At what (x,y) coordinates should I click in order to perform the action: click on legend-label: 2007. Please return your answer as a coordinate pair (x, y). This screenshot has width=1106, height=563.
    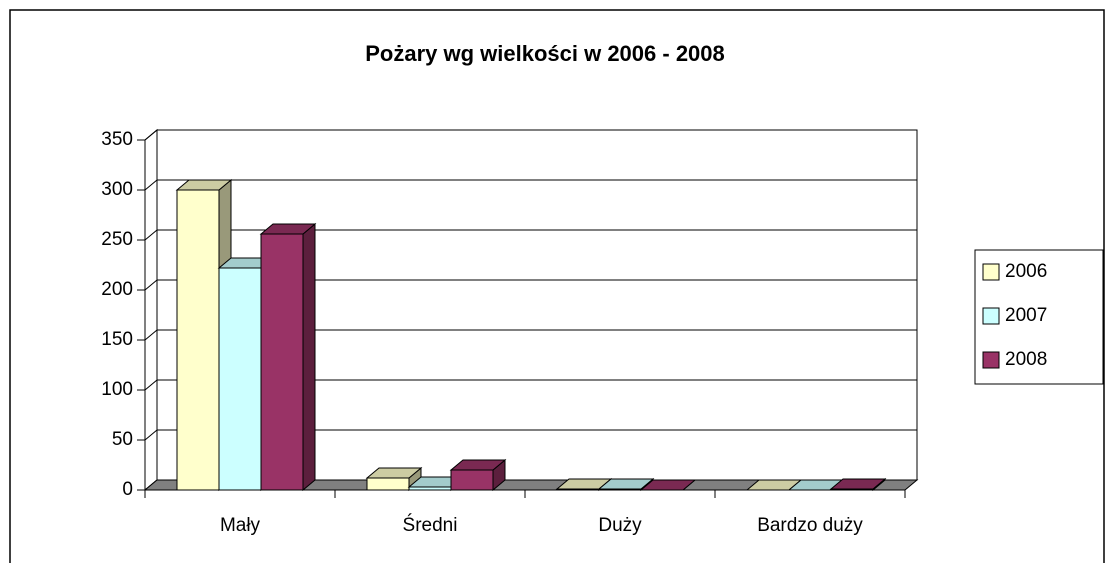
    Looking at the image, I should click on (1026, 315).